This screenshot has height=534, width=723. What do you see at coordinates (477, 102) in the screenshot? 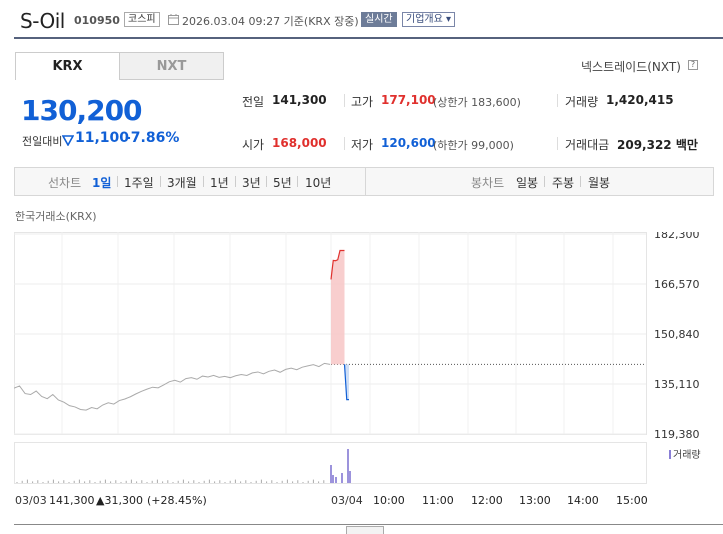
I see `upper-limit: (상한가 183,600)` at bounding box center [477, 102].